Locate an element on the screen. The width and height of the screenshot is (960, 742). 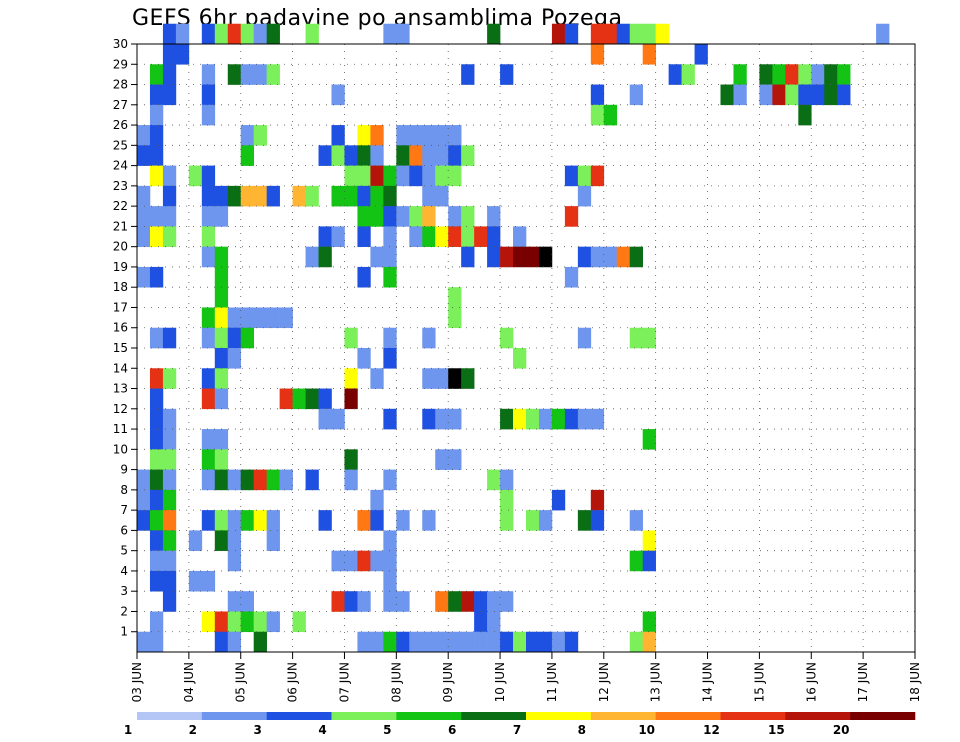
legend-swatch is located at coordinates (170, 716).